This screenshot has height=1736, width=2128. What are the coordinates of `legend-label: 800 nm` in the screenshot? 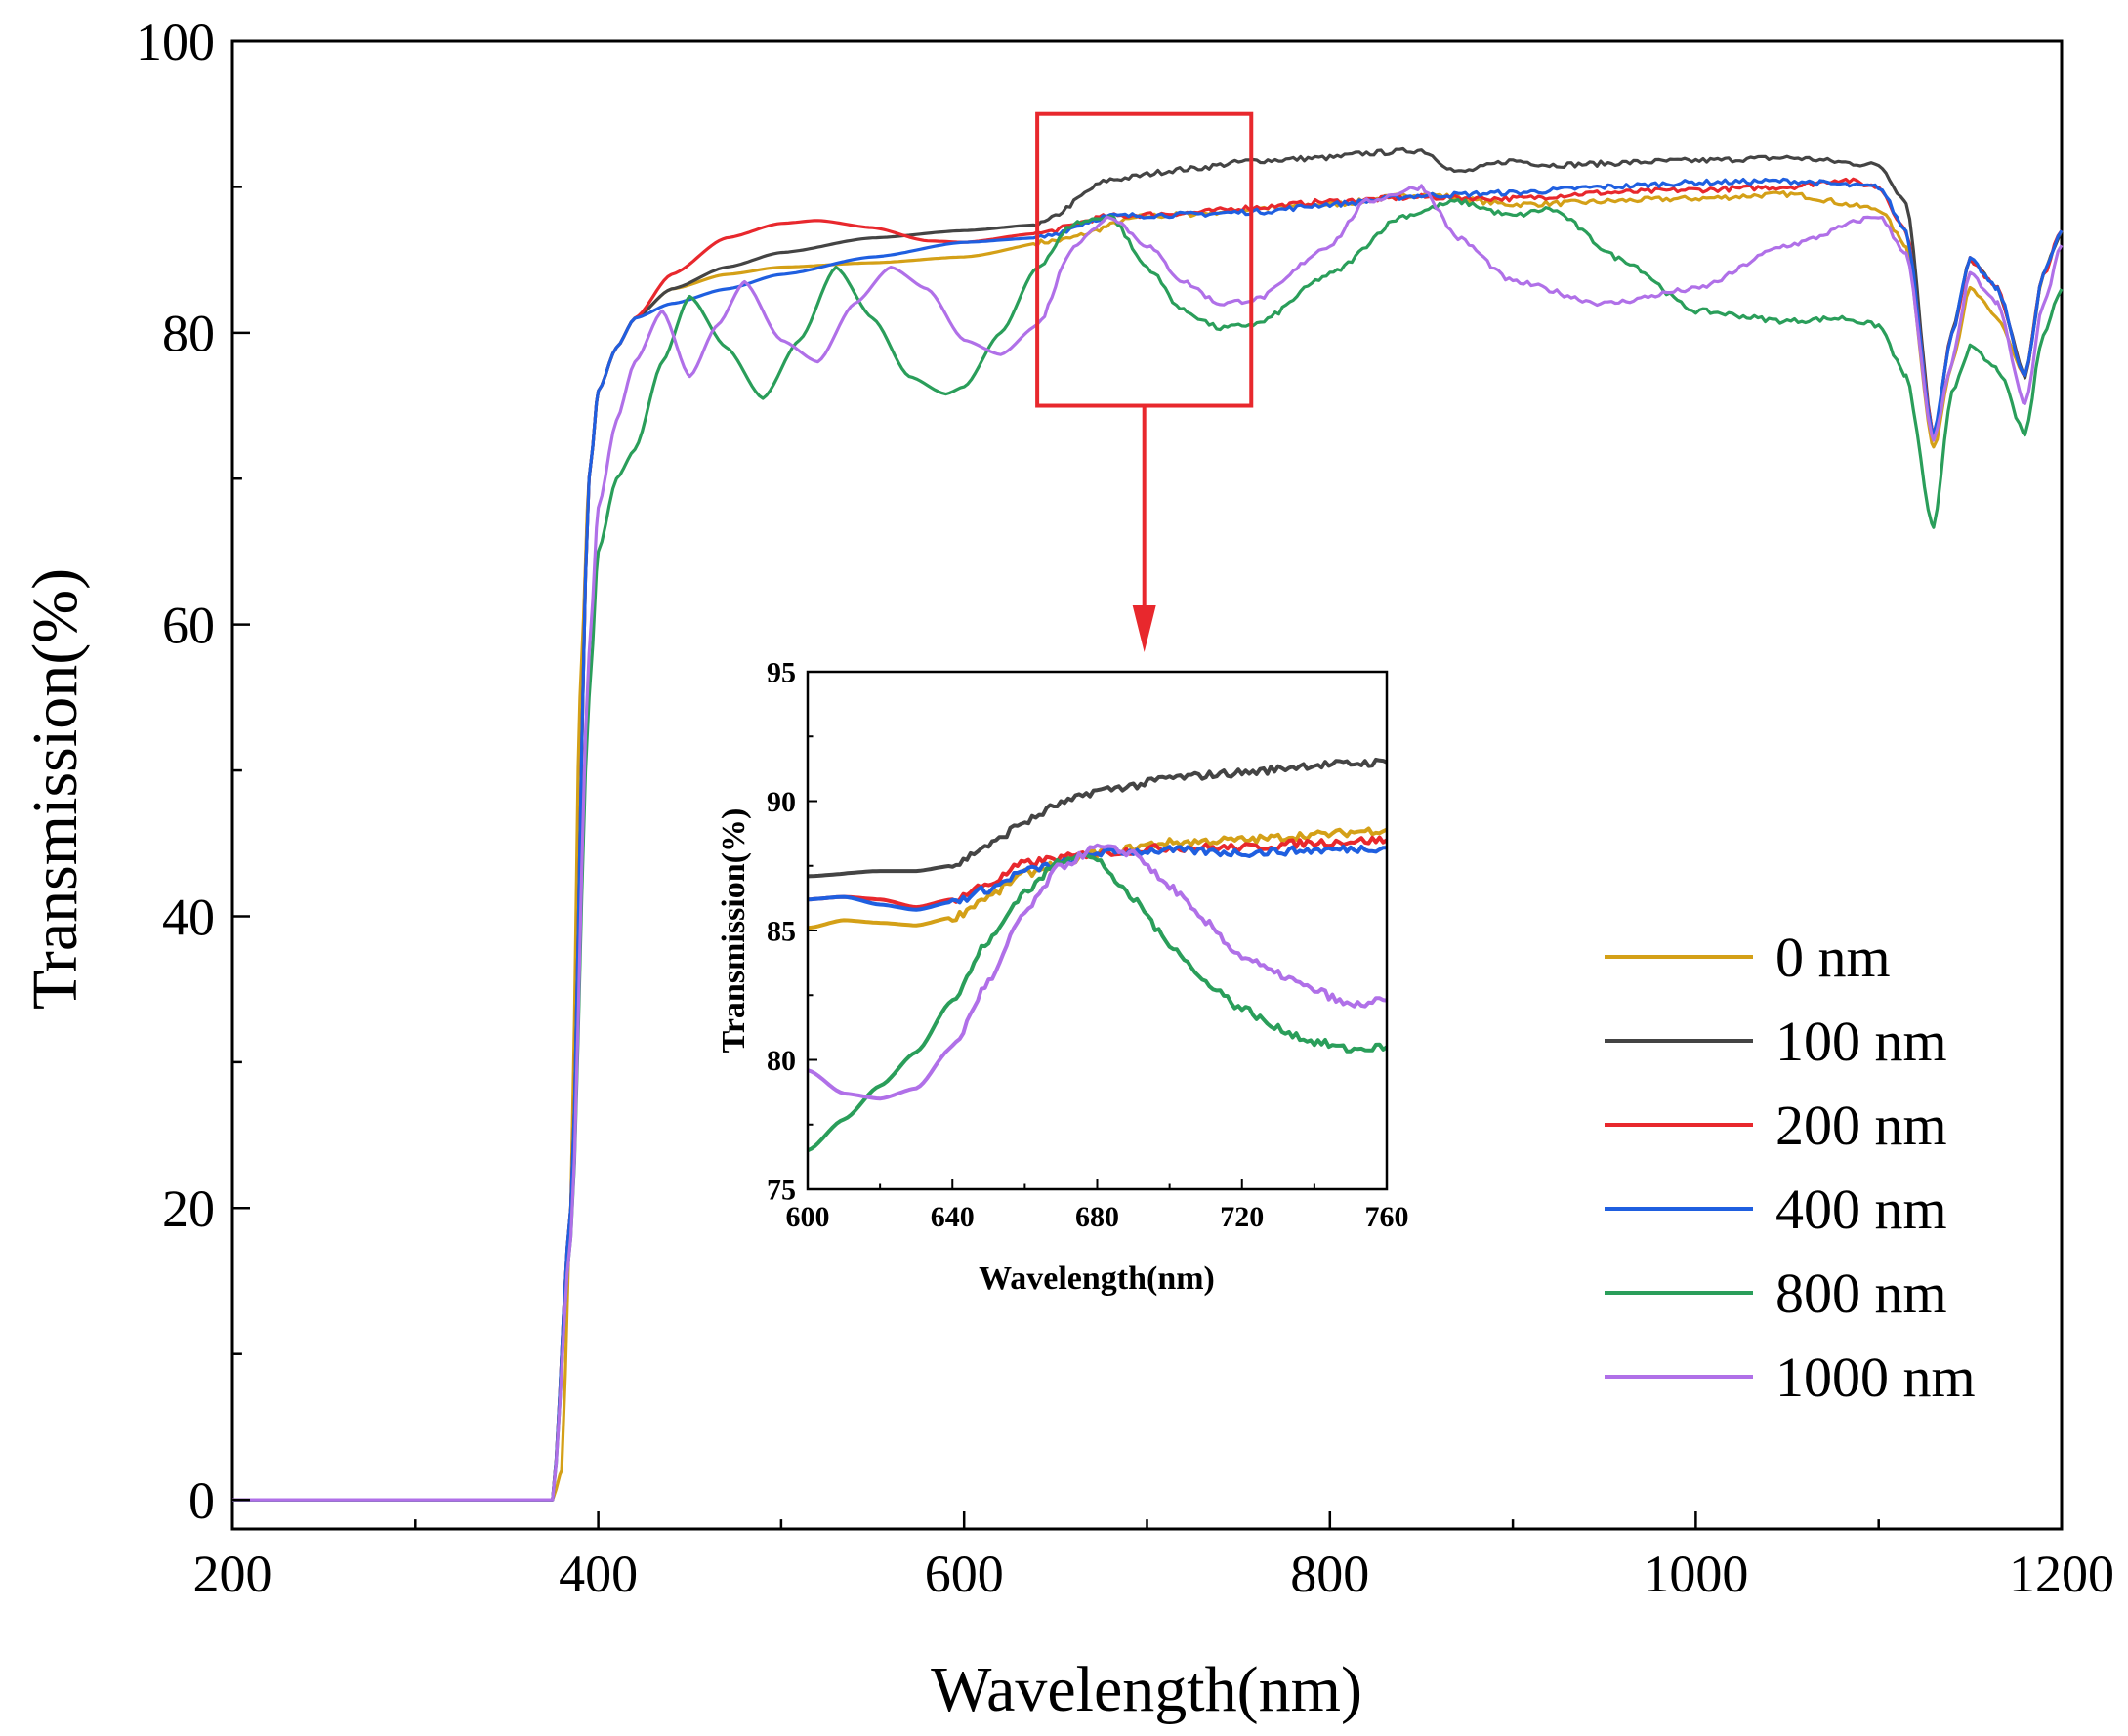 It's located at (1861, 1293).